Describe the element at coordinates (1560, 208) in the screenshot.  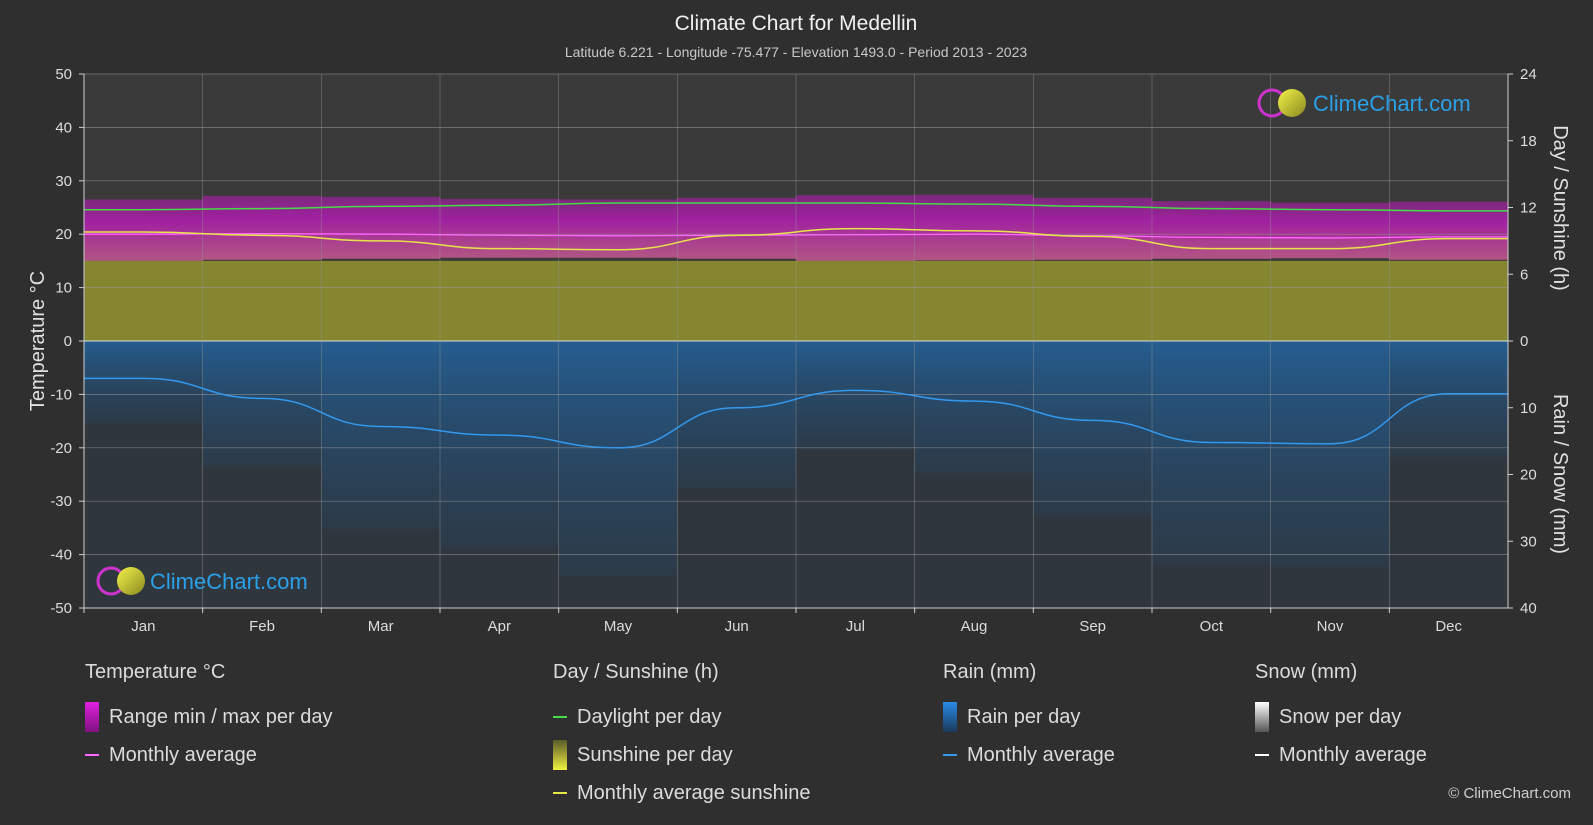
I see `right-axis-top-label: Day / Sunshine (h)` at that location.